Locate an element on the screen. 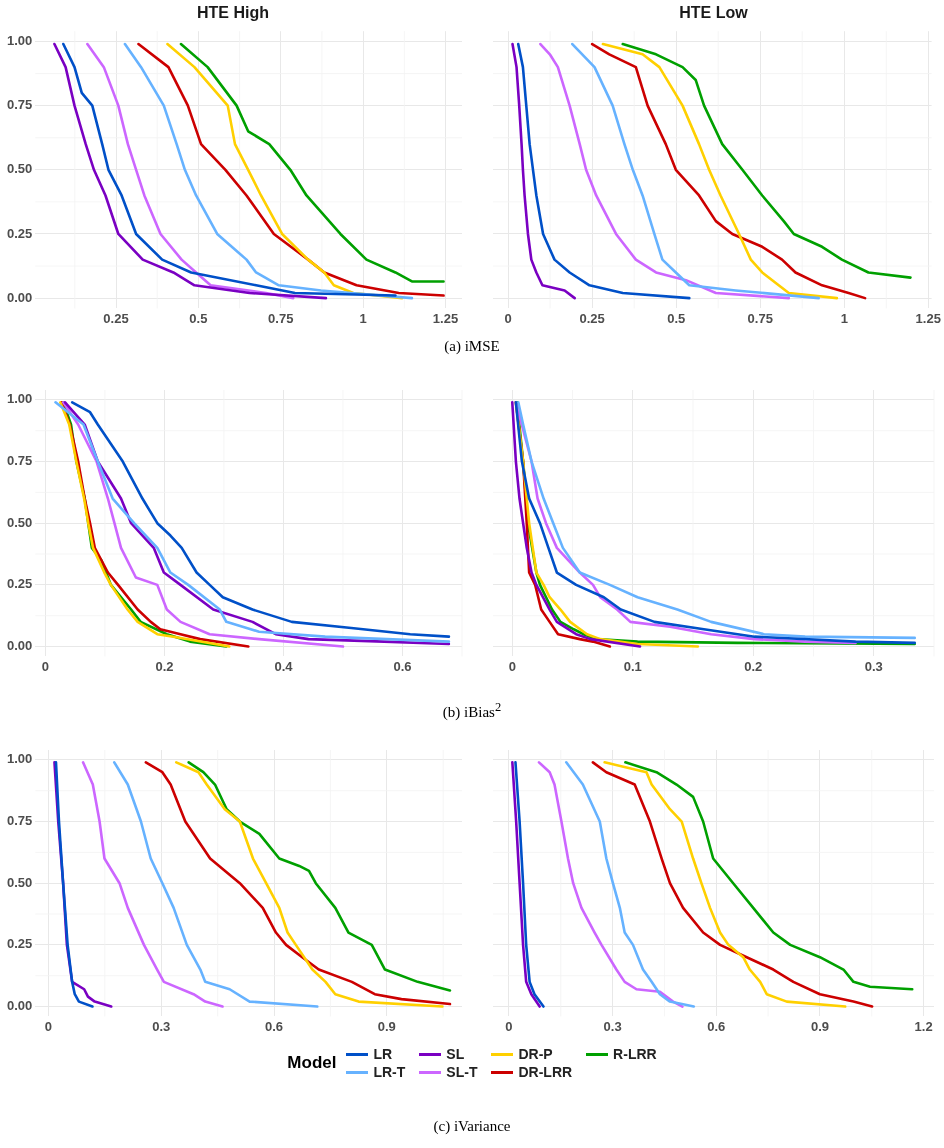 This screenshot has width=944, height=1148. legend-label: LR-T is located at coordinates (389, 1072).